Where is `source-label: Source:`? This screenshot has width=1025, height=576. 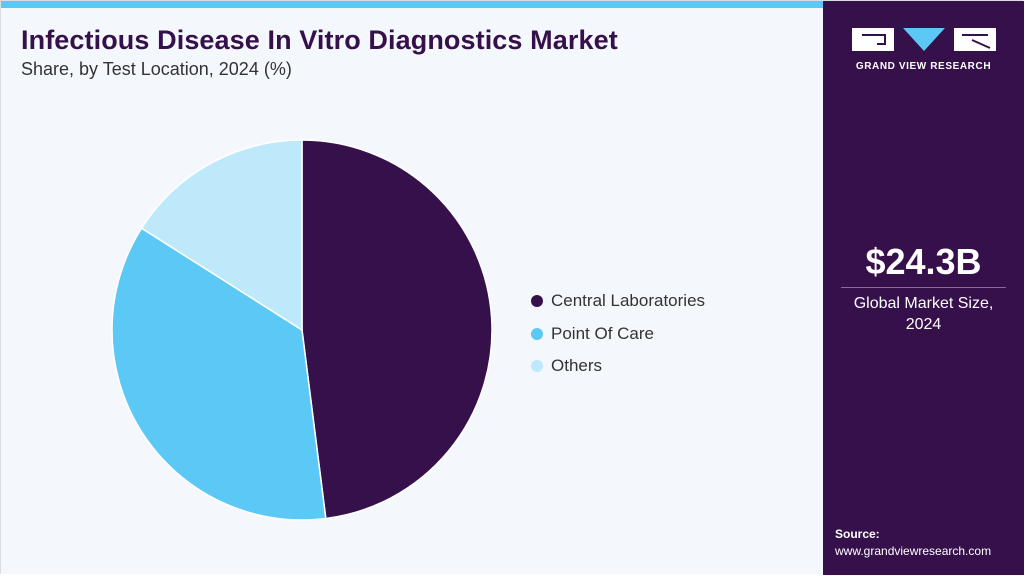
source-label: Source: is located at coordinates (857, 534).